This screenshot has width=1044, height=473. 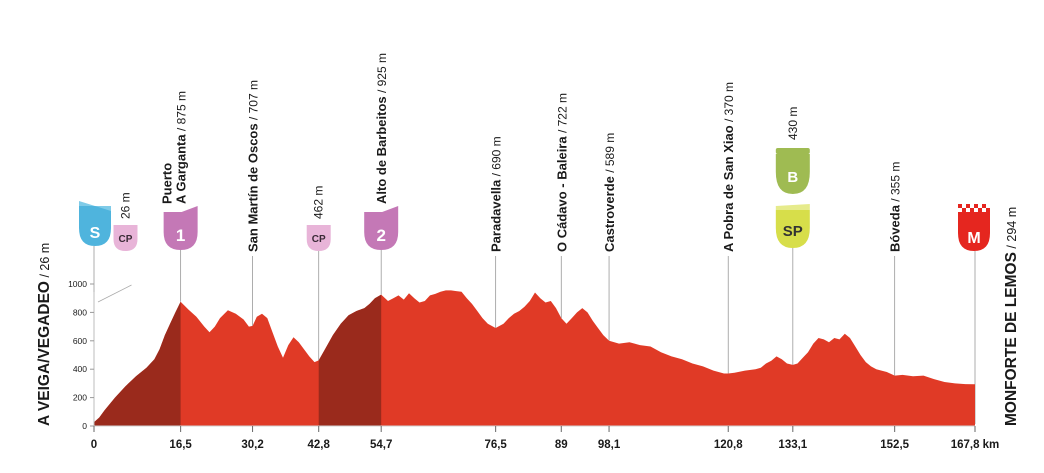 I want to click on finish-altitude: / 294 m, so click(x=1012, y=229).